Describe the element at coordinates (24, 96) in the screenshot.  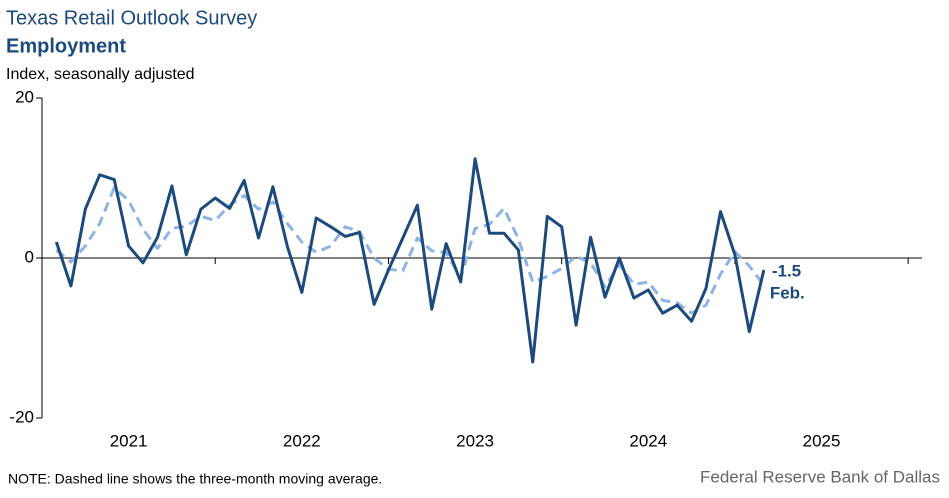
I see `y-tick-label: 20` at that location.